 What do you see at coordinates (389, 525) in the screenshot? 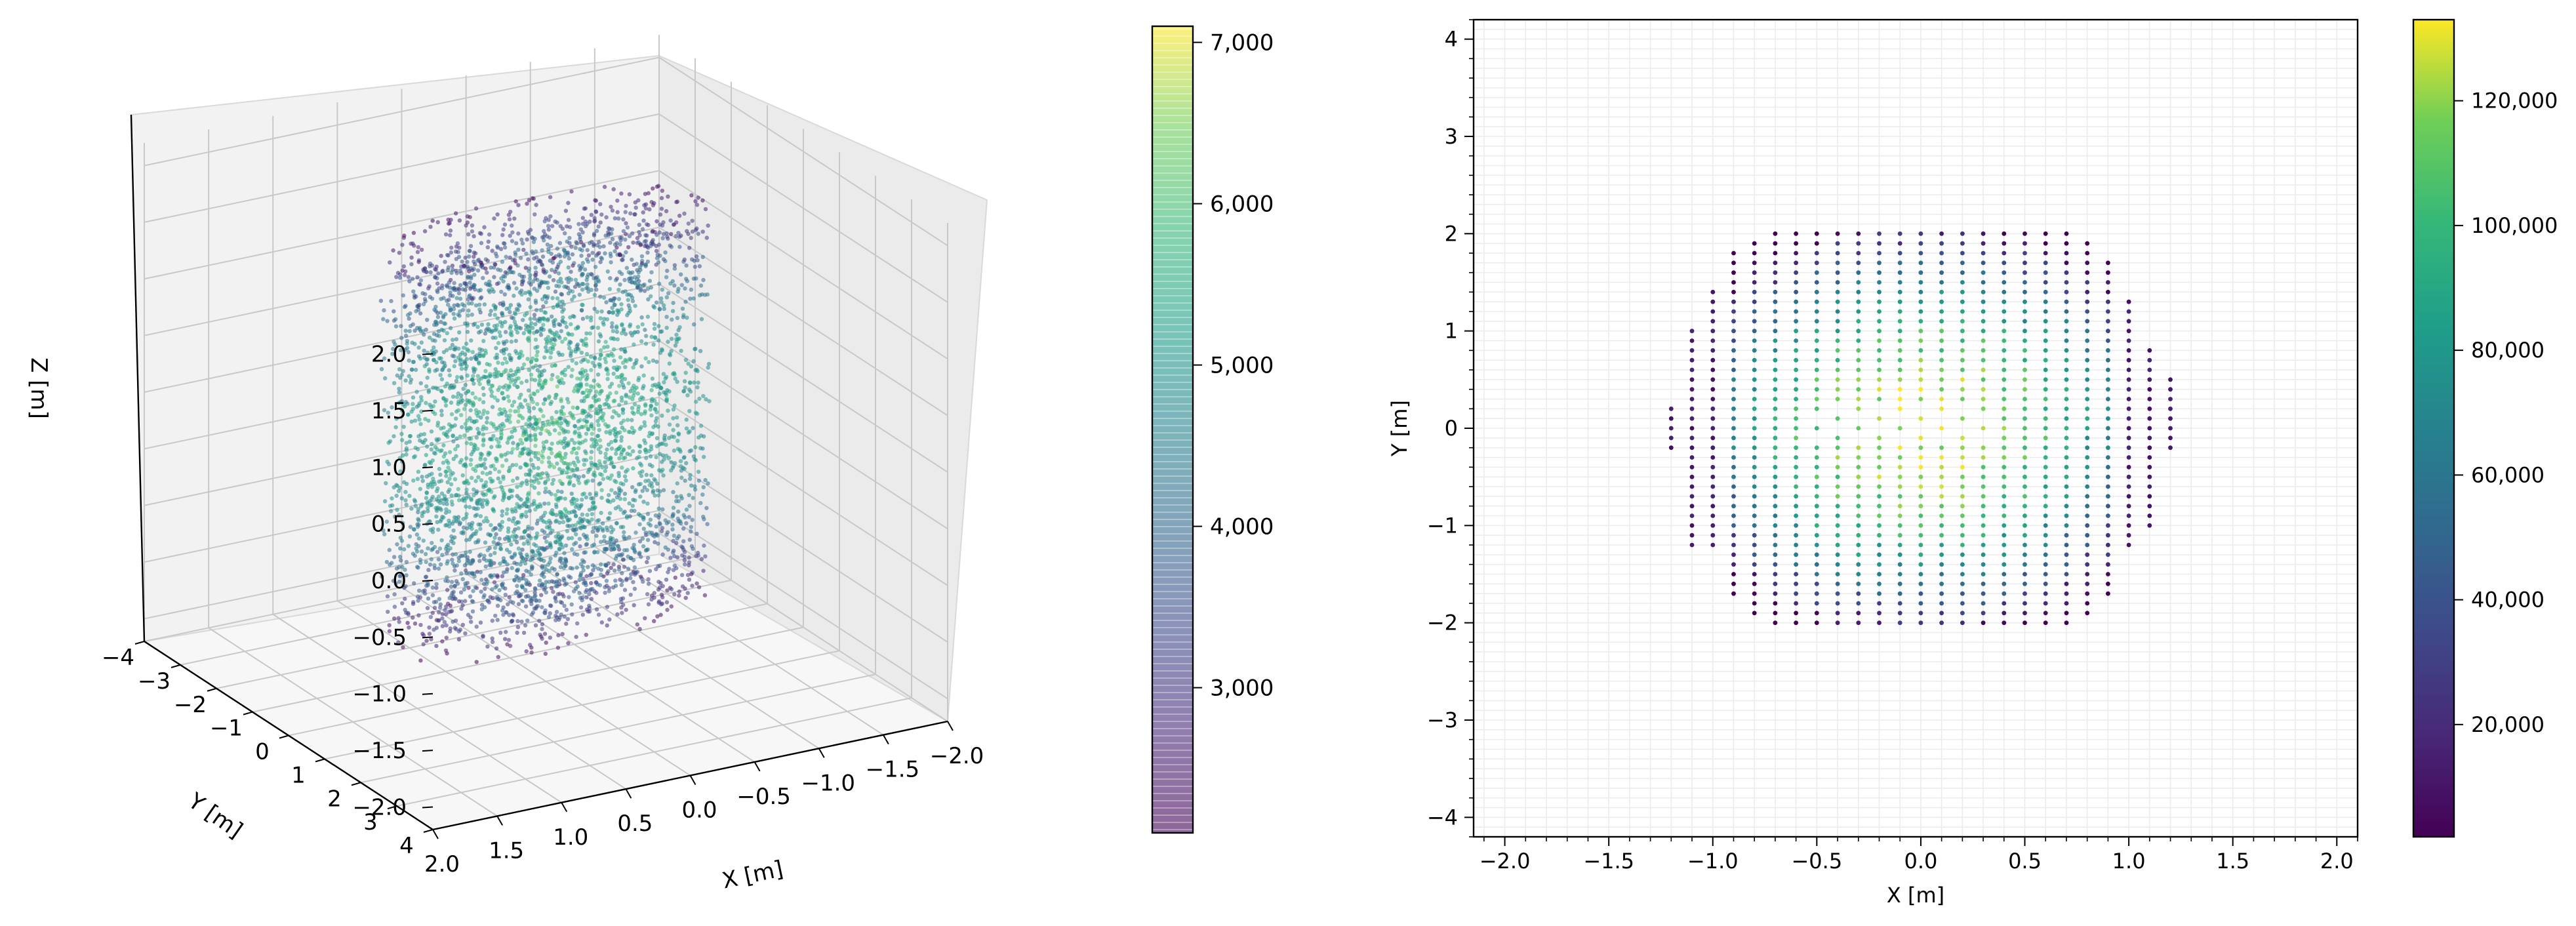
I see `z-tick-label: 0.5` at bounding box center [389, 525].